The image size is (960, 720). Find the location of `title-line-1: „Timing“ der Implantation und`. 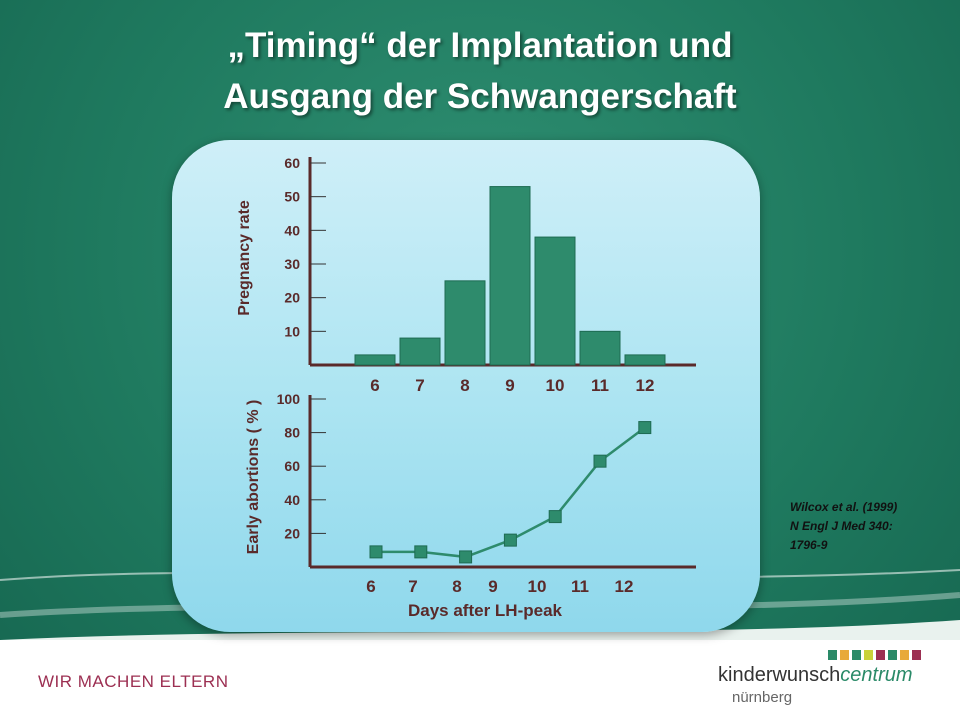

title-line-1: „Timing“ der Implantation und is located at coordinates (480, 45).